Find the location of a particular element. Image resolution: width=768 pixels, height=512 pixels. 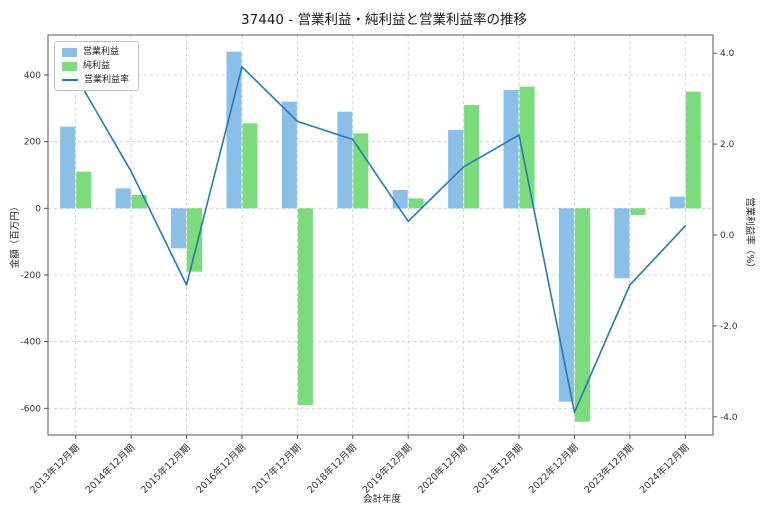

legend-swatch-operating-profit is located at coordinates (69, 52).